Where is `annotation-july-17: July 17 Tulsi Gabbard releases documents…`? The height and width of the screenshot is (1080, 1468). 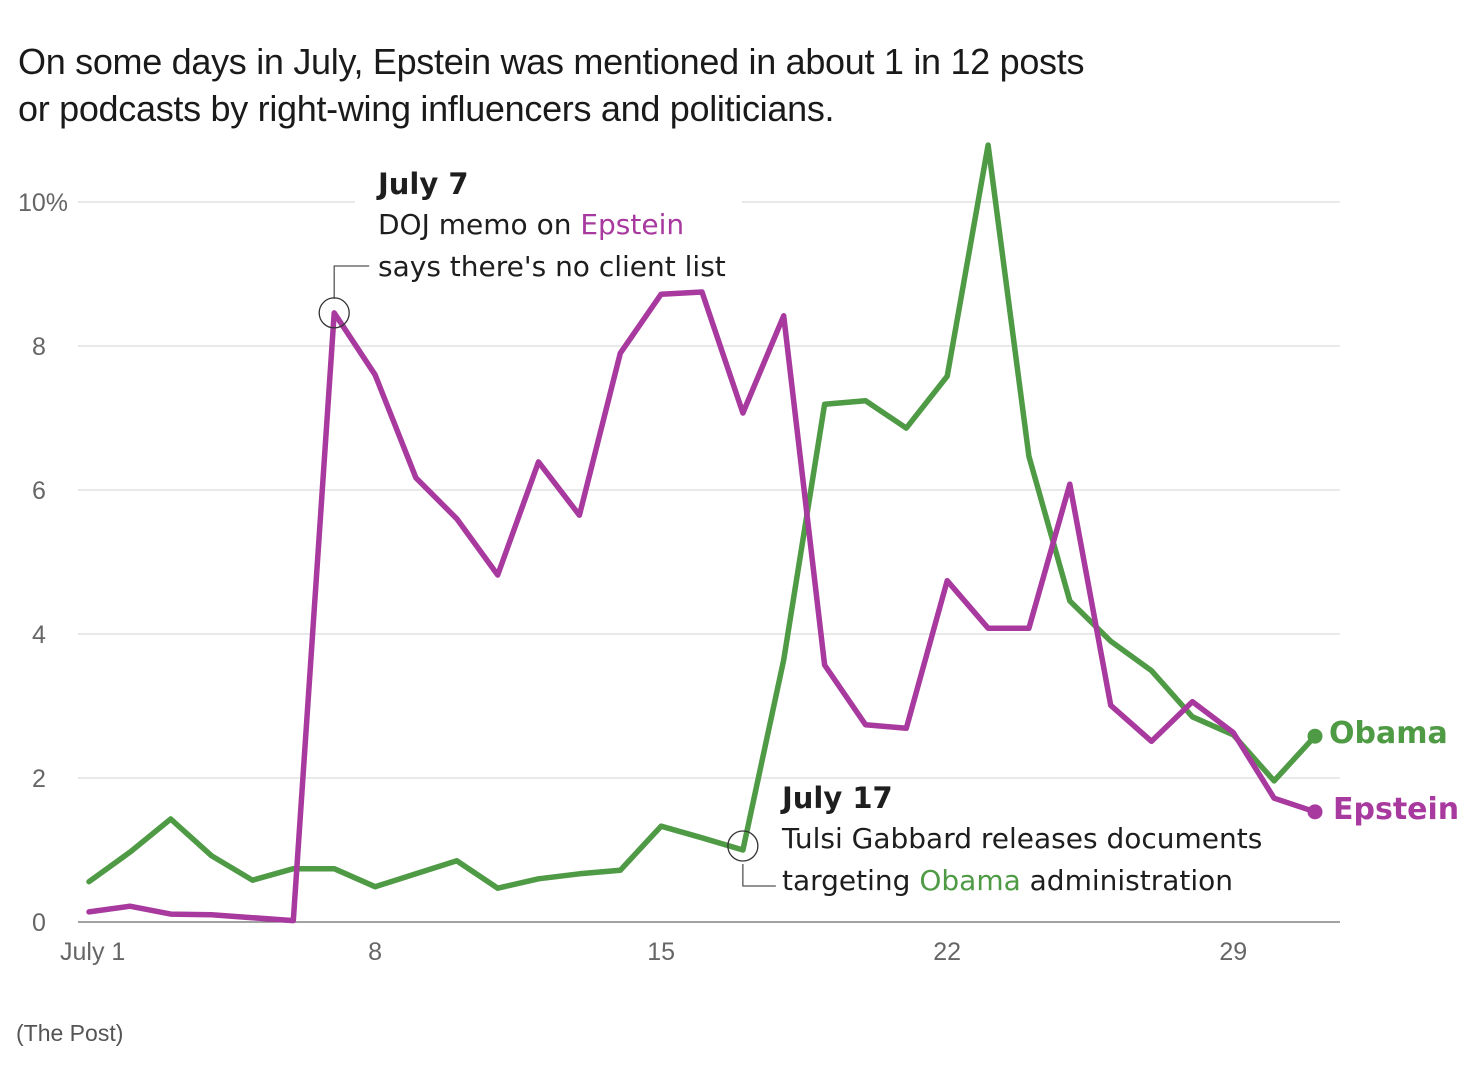 annotation-july-17: July 17 Tulsi Gabbard releases documents… is located at coordinates (1022, 840).